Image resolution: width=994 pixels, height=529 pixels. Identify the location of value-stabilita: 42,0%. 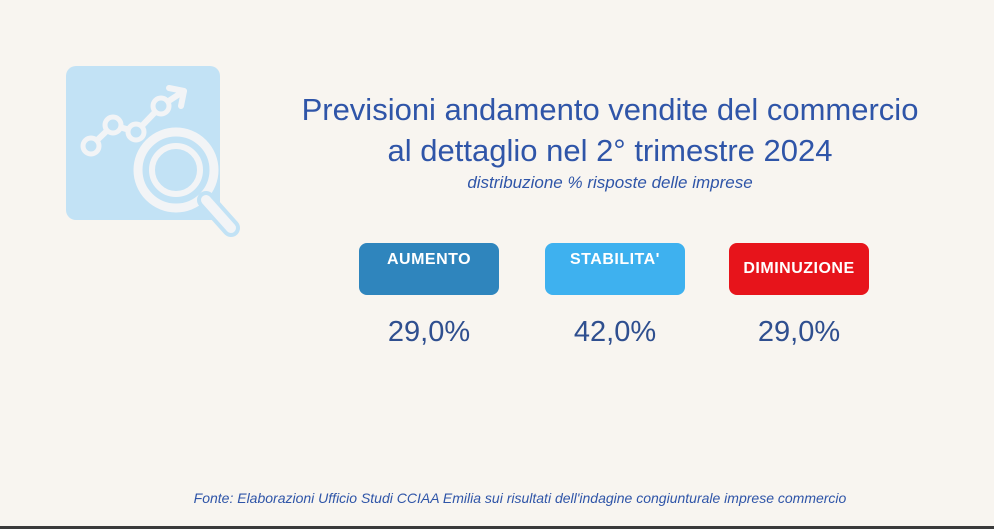
(615, 332).